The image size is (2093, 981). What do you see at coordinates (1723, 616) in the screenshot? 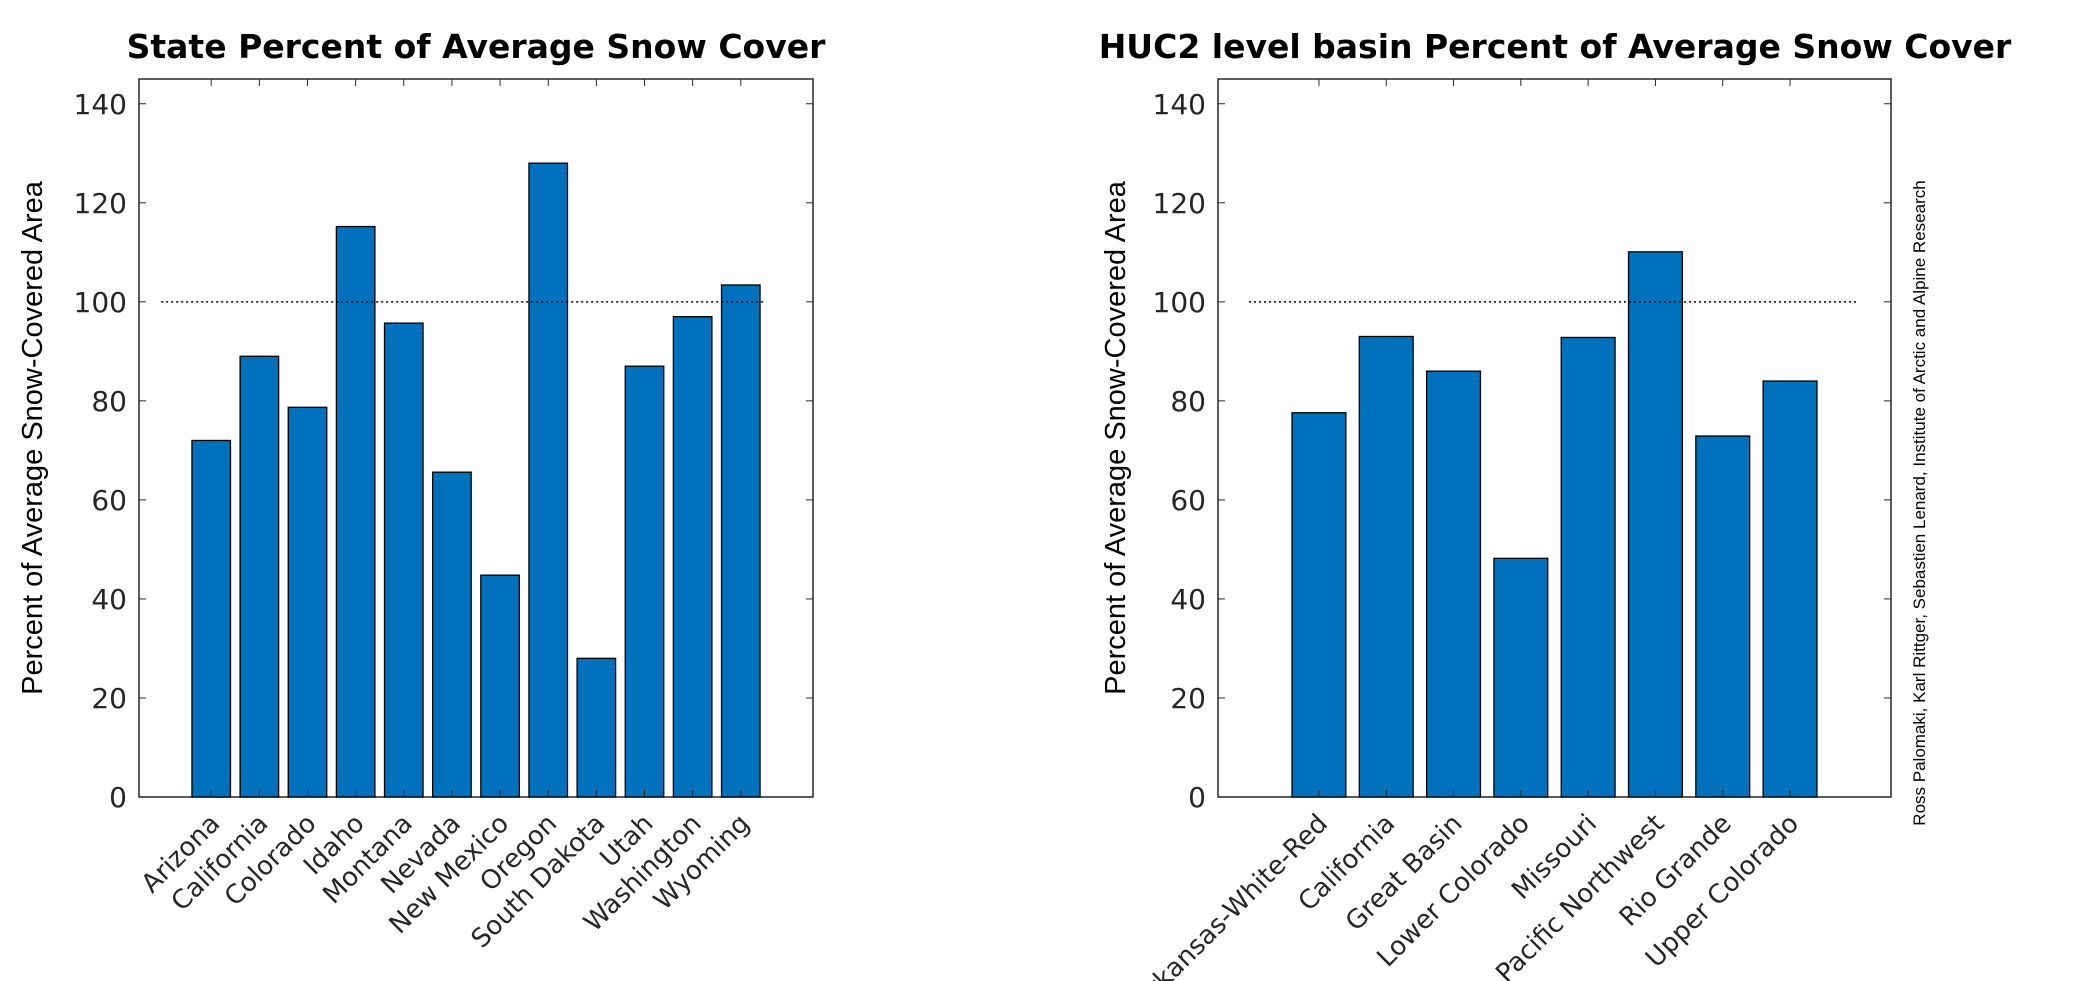
I see `bar-rio-grande` at bounding box center [1723, 616].